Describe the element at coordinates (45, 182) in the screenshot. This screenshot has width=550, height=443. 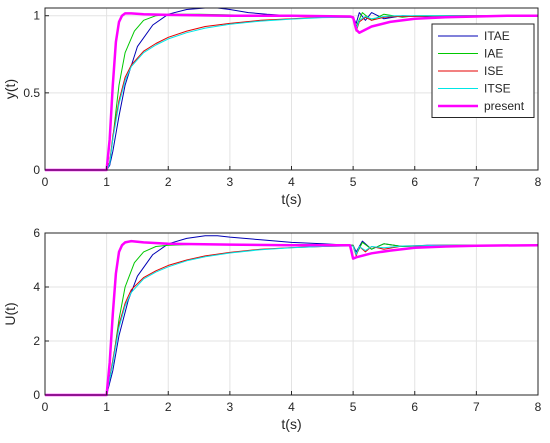
I see `top-x-tick-label: 0` at that location.